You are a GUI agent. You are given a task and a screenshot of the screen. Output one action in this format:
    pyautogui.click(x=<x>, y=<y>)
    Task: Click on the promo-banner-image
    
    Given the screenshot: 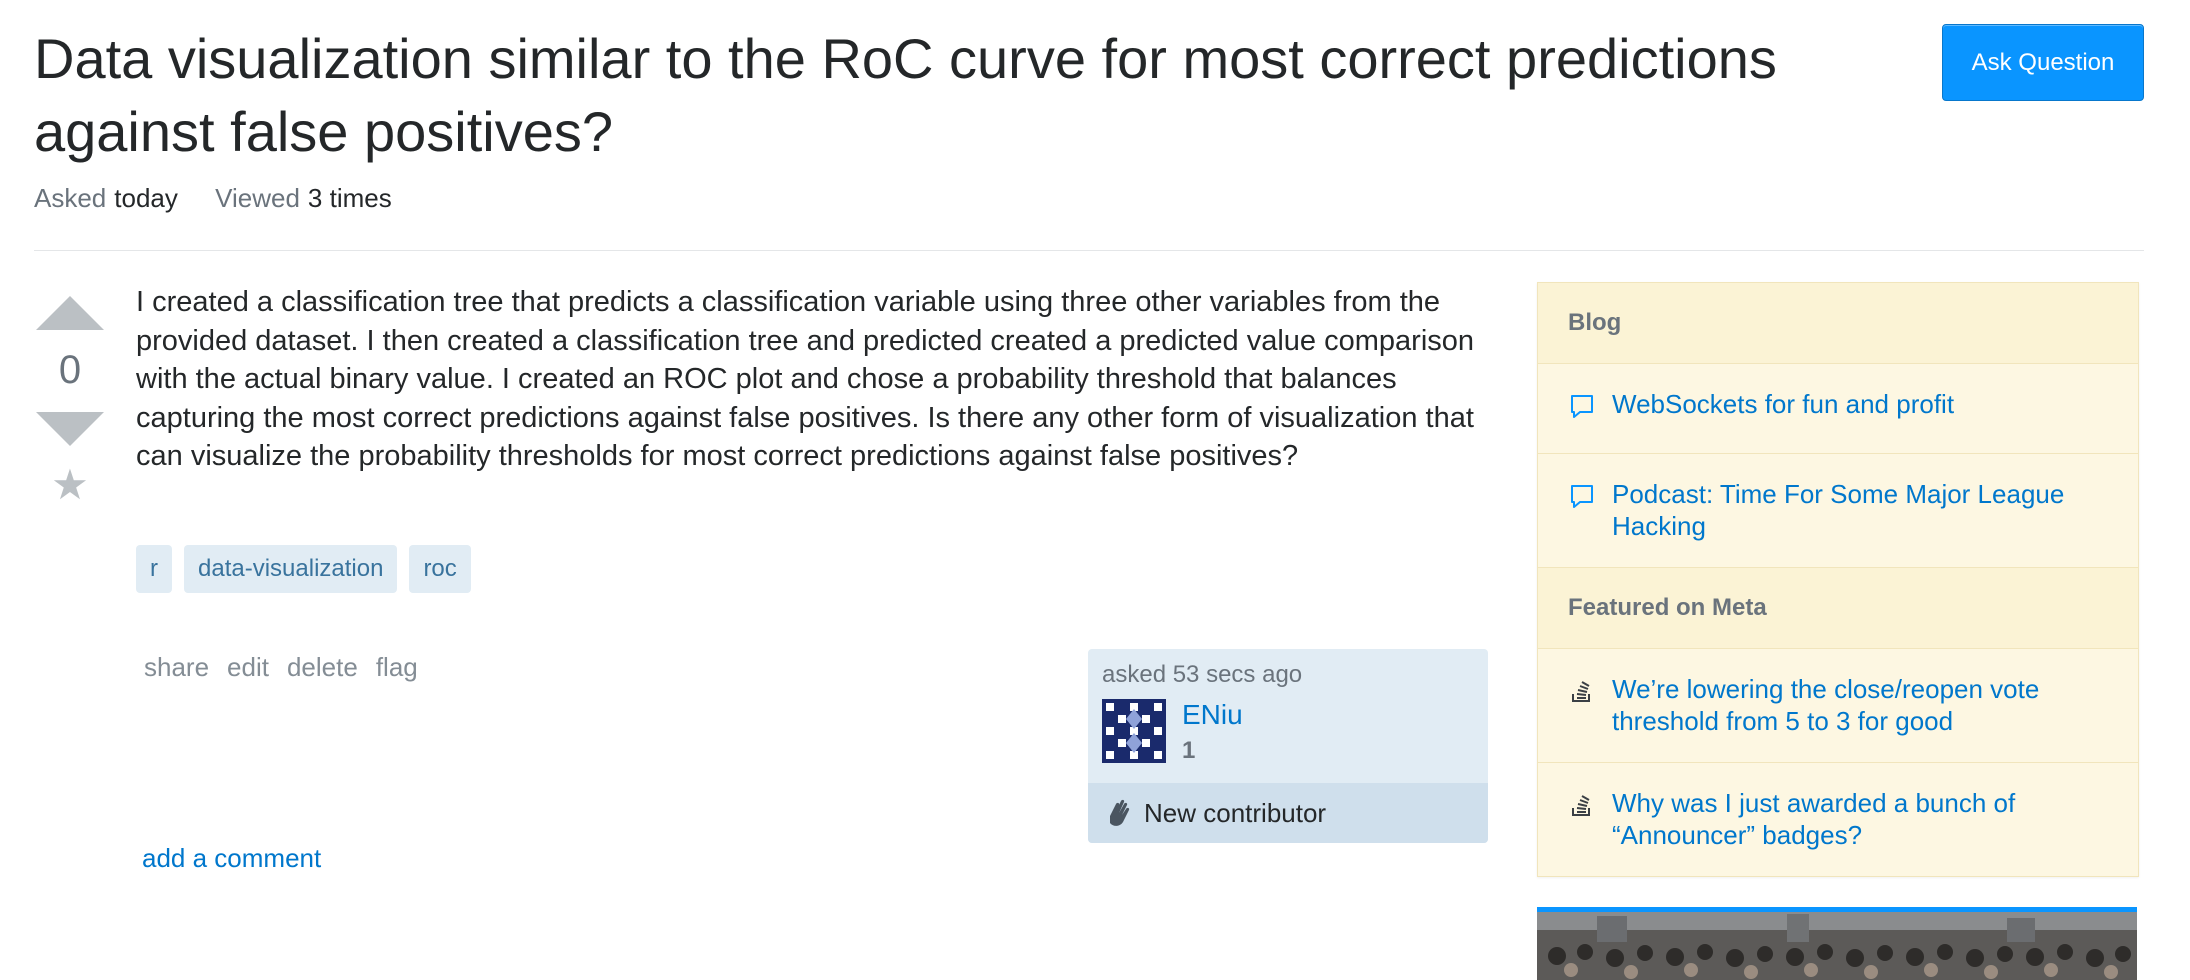 What is the action you would take?
    pyautogui.click(x=1837, y=943)
    